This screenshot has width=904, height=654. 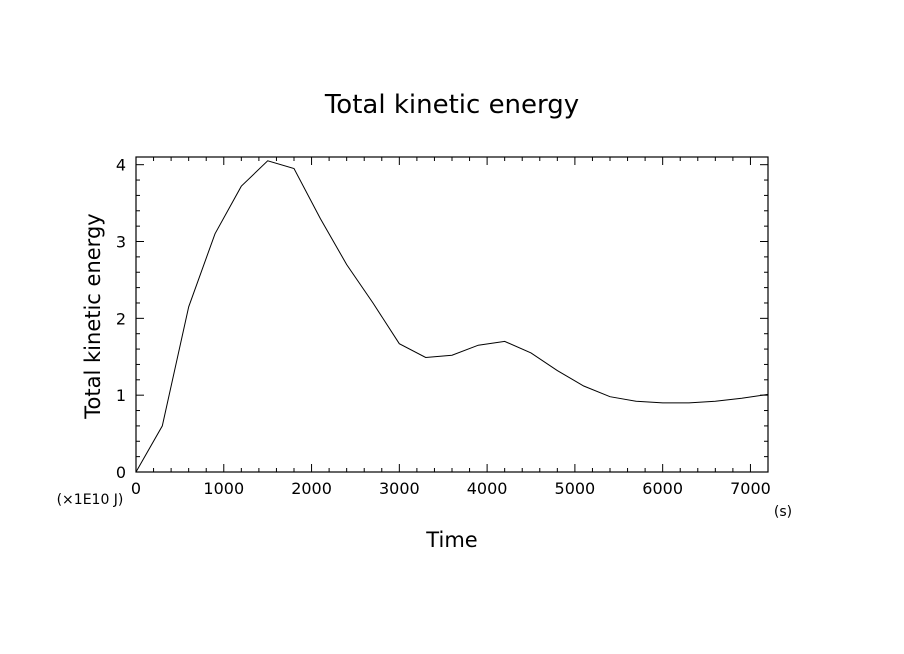 I want to click on x-tick-label: 6000, so click(x=662, y=488).